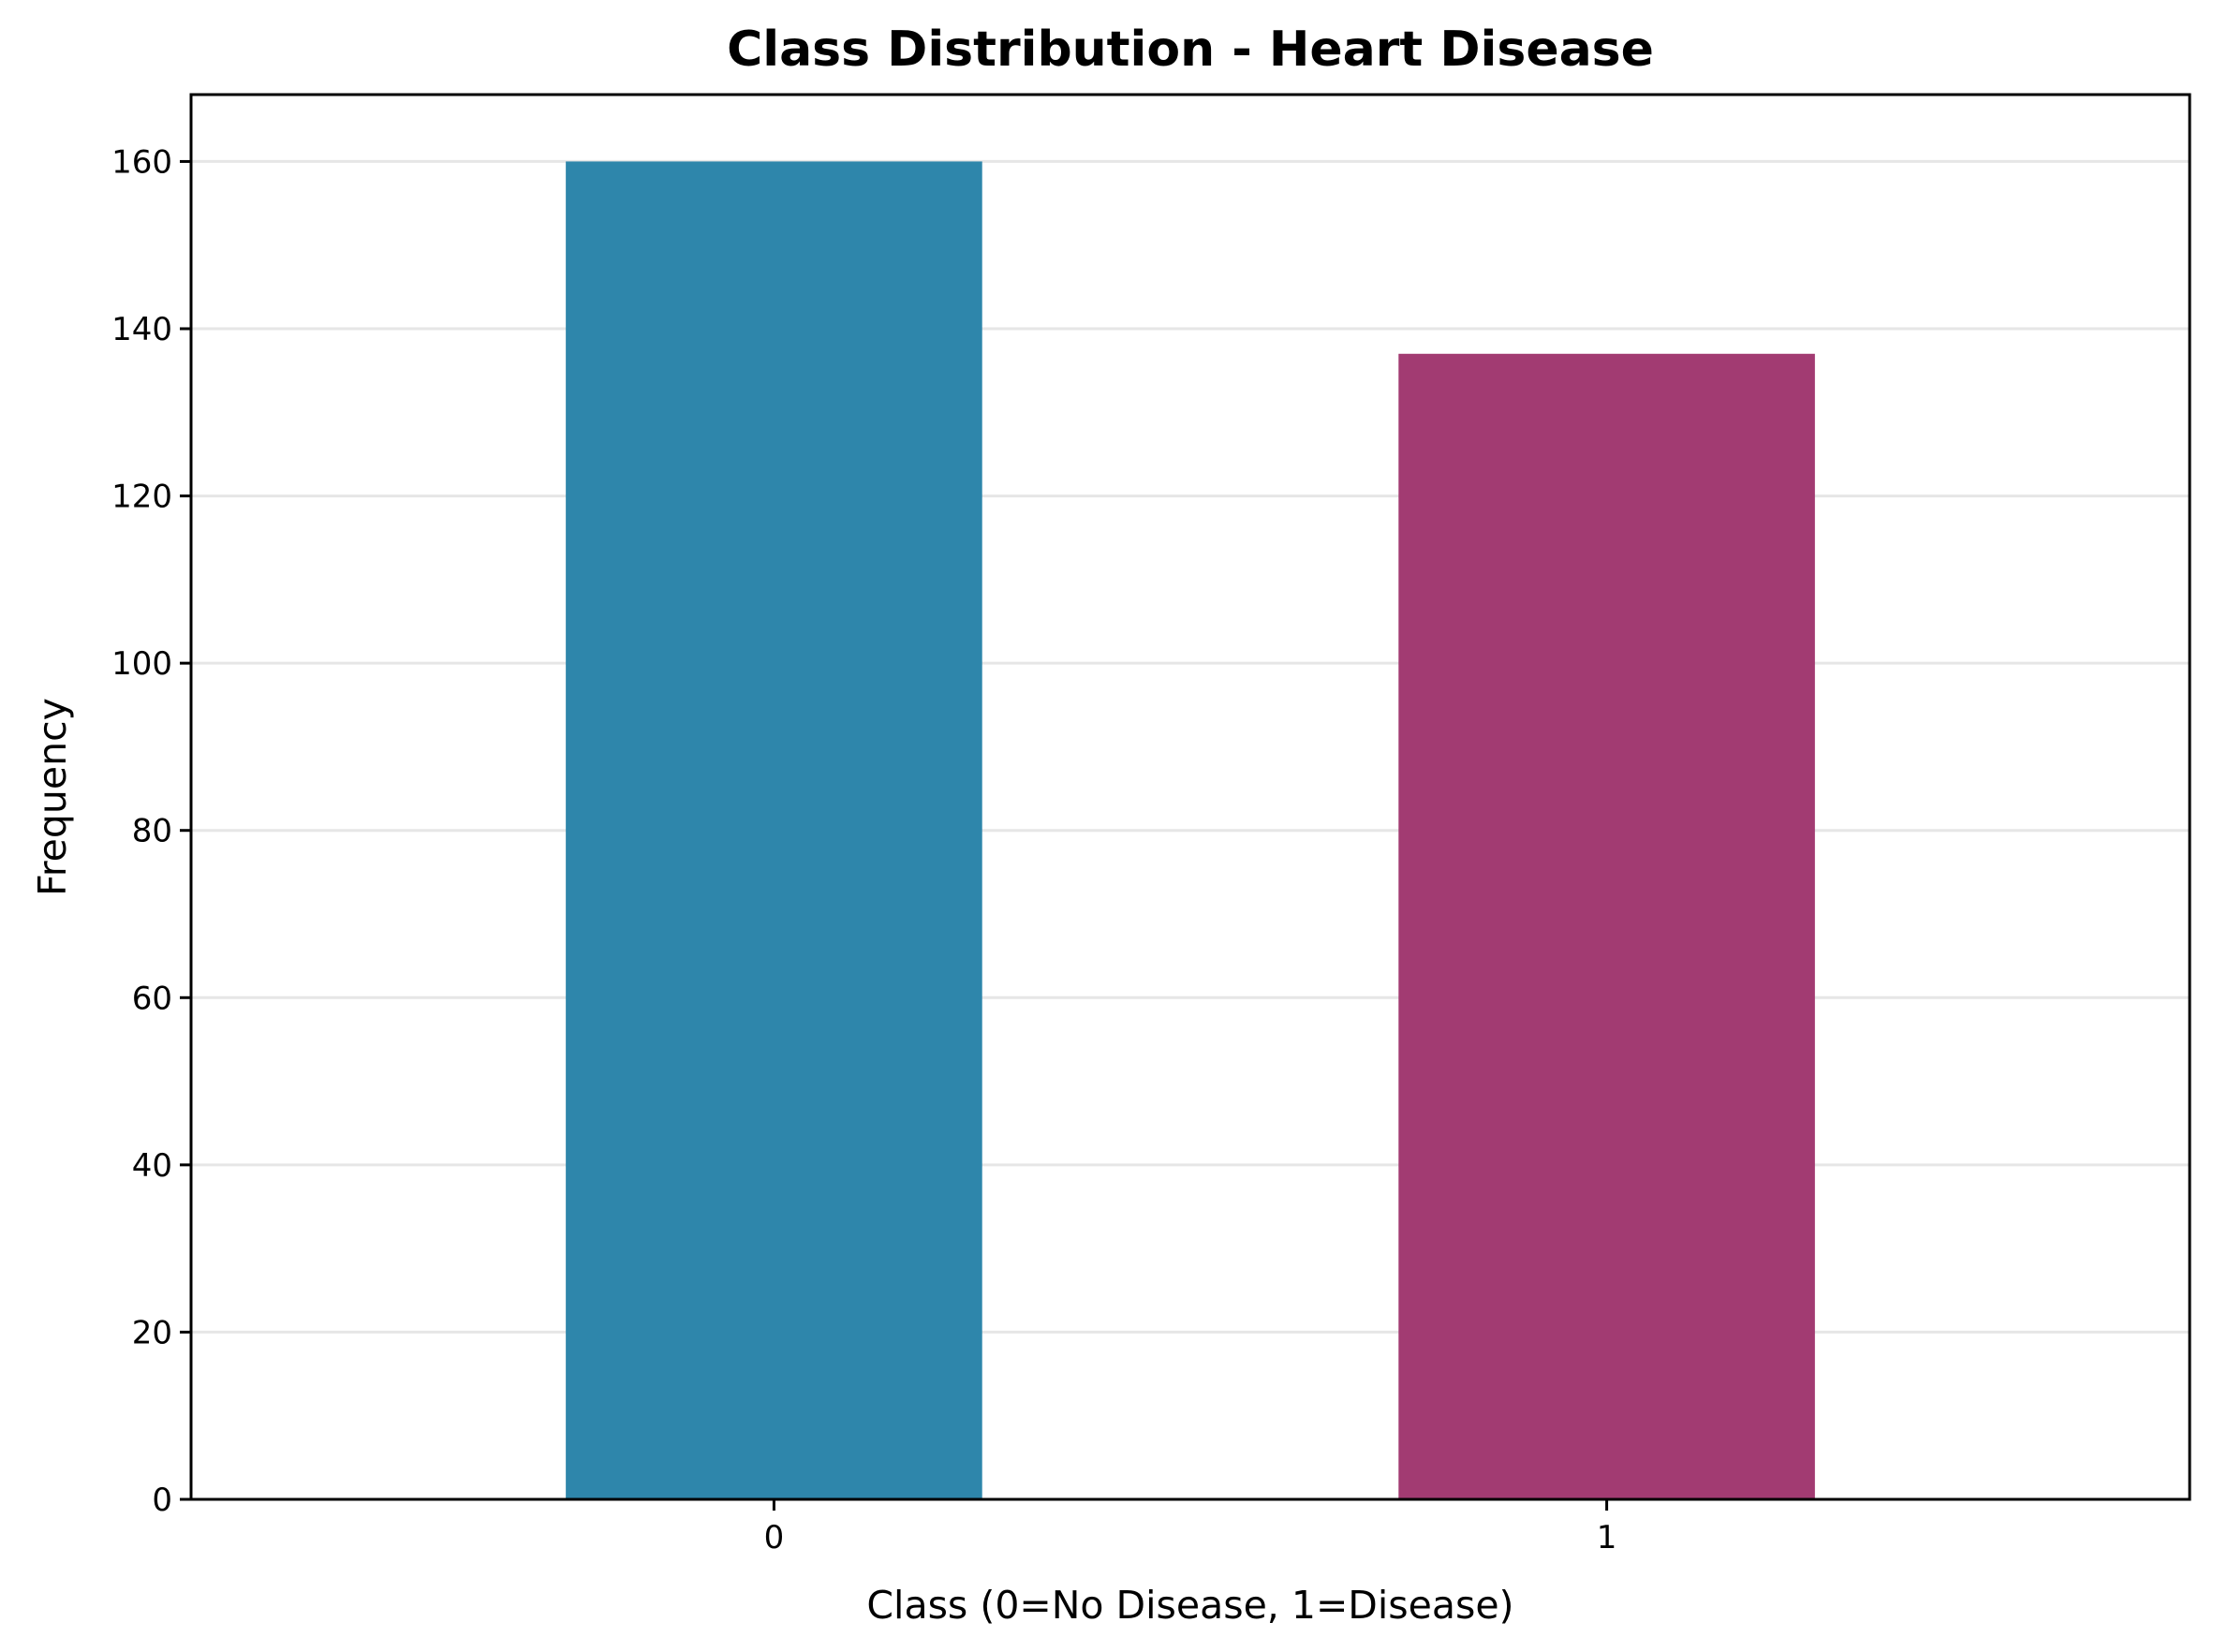  Describe the element at coordinates (141, 664) in the screenshot. I see `y-tick-label: 100` at that location.